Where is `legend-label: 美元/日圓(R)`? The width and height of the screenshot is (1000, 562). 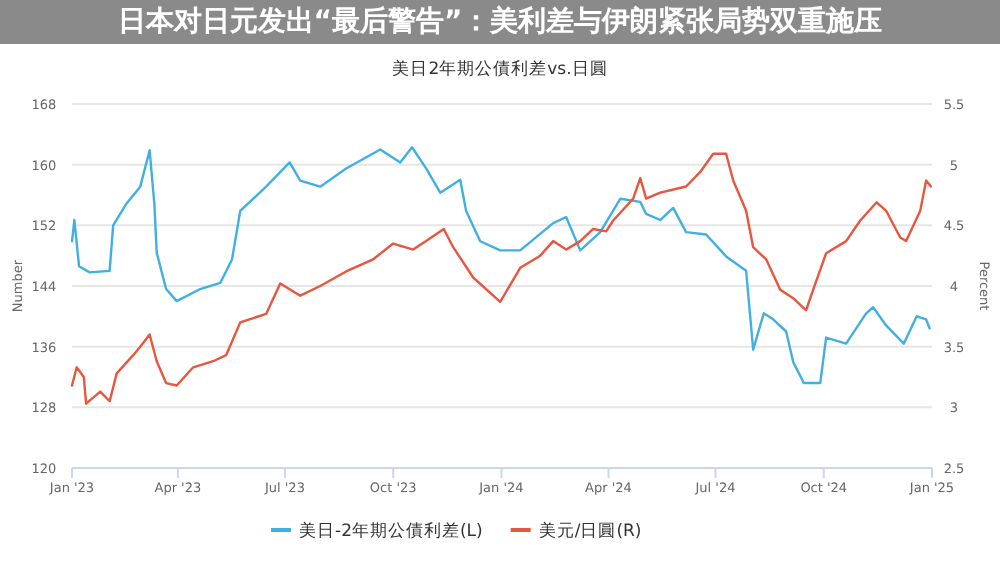 legend-label: 美元/日圓(R) is located at coordinates (590, 531).